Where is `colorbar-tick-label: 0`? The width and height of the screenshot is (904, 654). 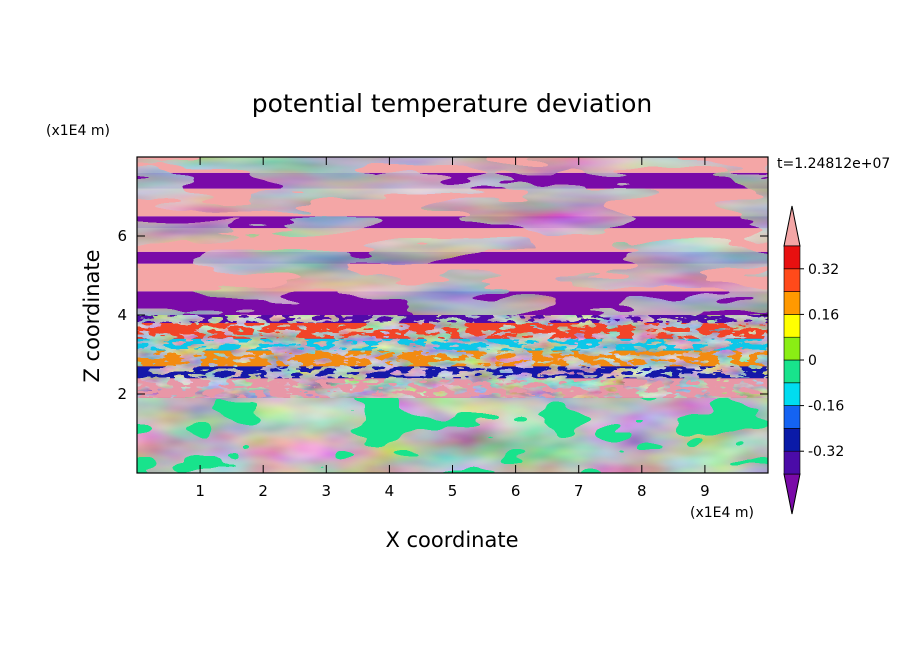
colorbar-tick-label: 0 is located at coordinates (812, 361).